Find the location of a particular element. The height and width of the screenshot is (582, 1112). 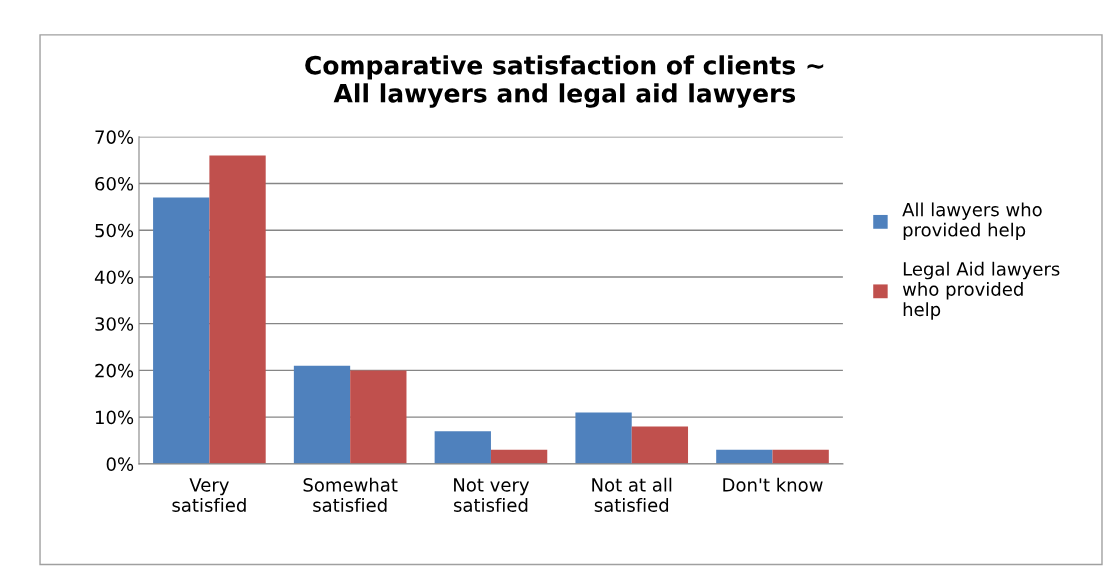

x-tick-label: Not very satisfied is located at coordinates (491, 495).